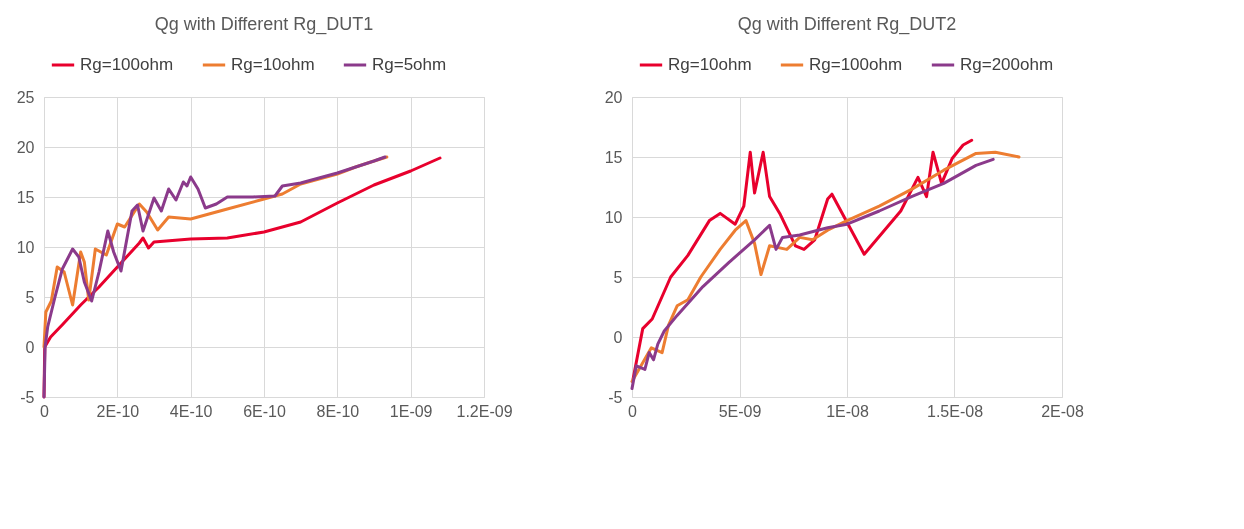 The image size is (1244, 529). Describe the element at coordinates (264, 411) in the screenshot. I see `x-tick-label: 6E-10` at that location.